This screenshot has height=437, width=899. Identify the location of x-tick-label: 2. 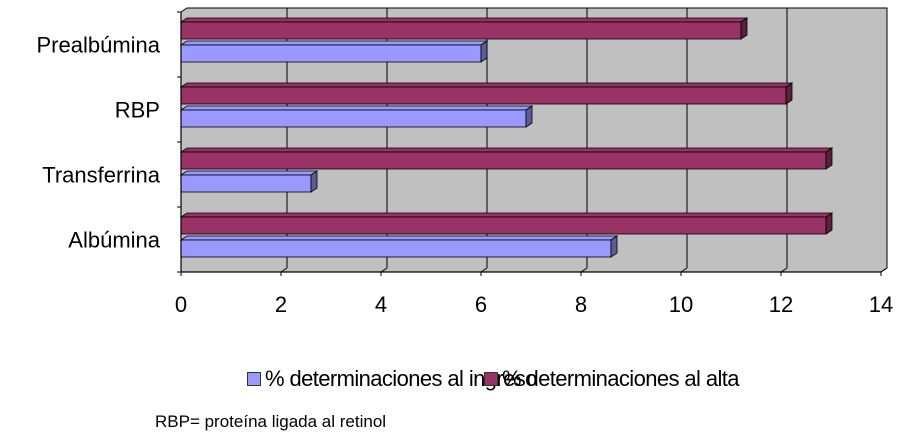
(281, 304).